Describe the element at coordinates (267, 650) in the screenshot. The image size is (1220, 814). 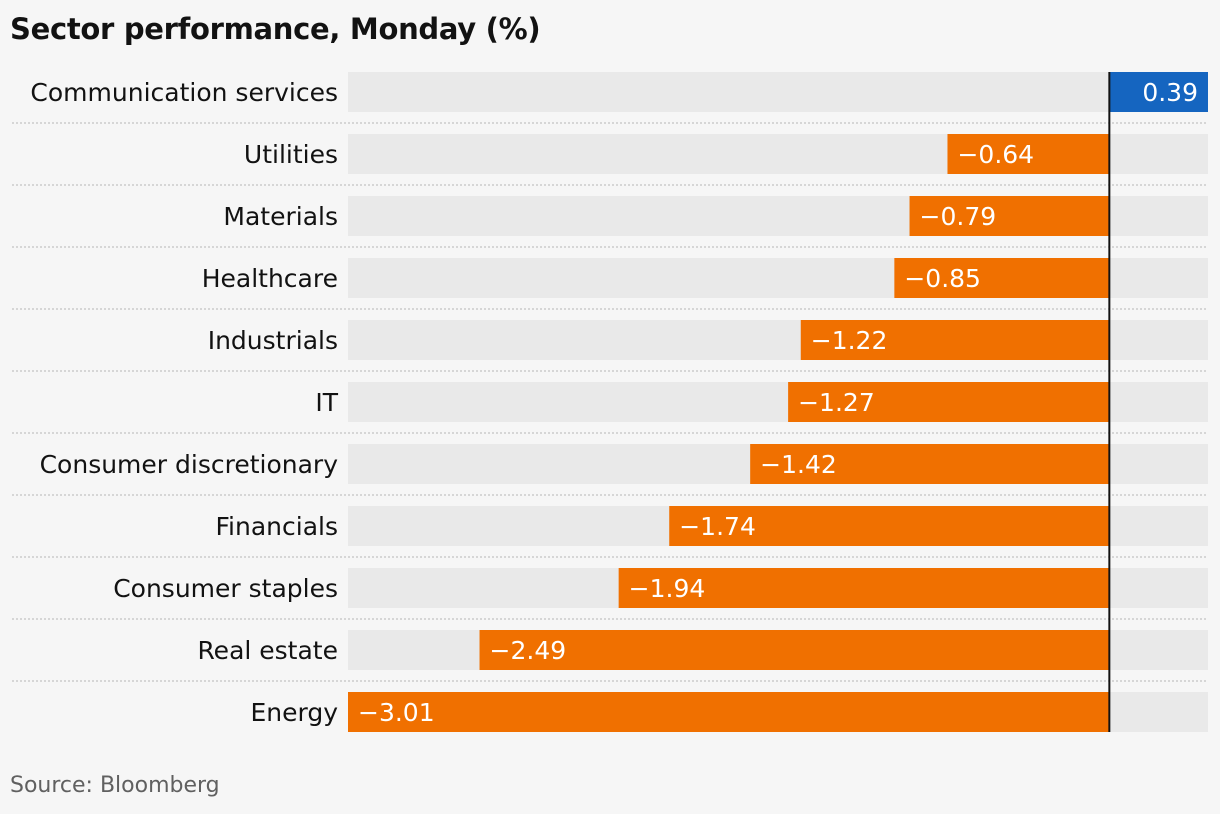
I see `category-label: Real estate` at that location.